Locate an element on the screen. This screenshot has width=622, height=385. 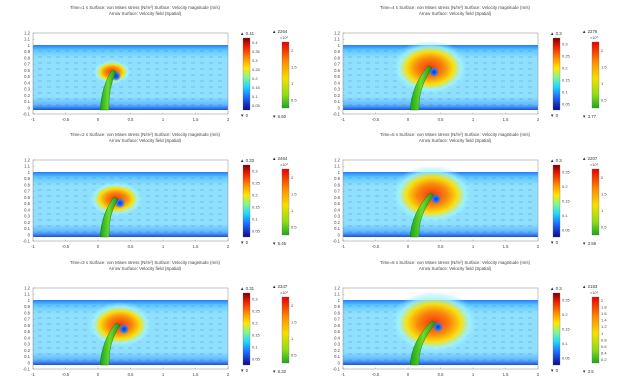
stress-colorbar-max: ▲ 2347 is located at coordinates (280, 286).